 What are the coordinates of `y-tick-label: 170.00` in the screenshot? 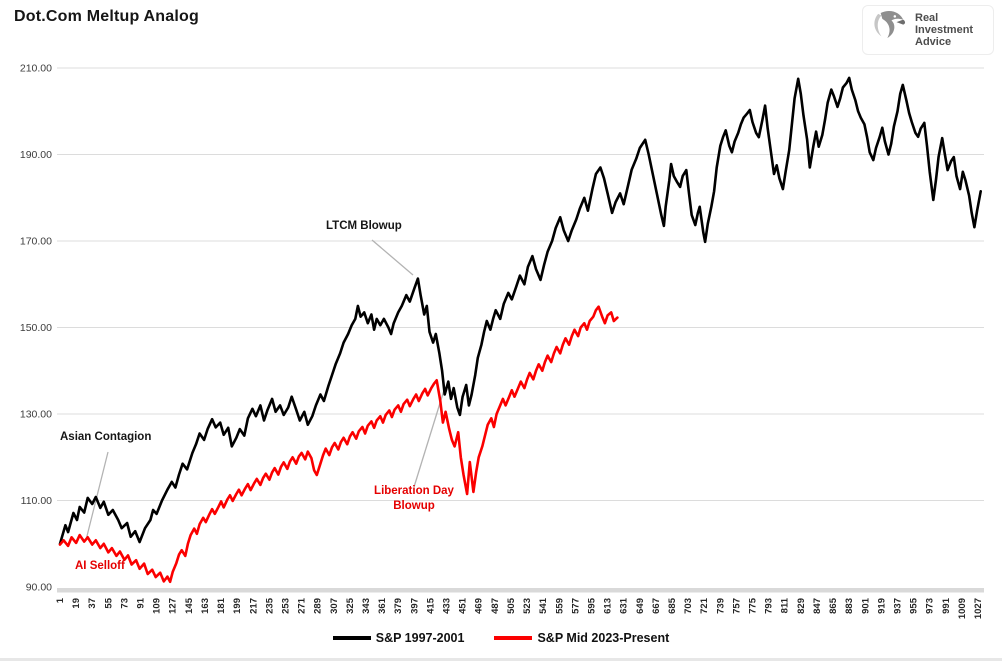 It's located at (36, 242).